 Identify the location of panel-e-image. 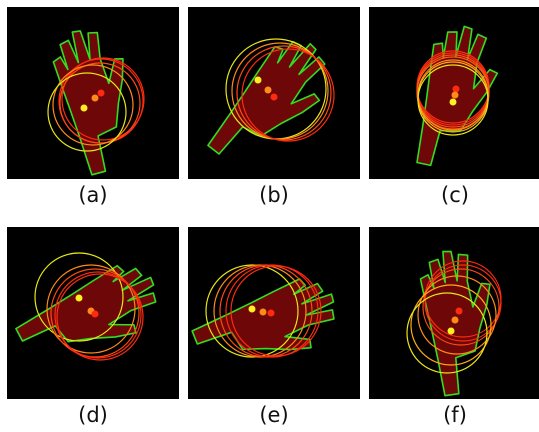
(274, 313).